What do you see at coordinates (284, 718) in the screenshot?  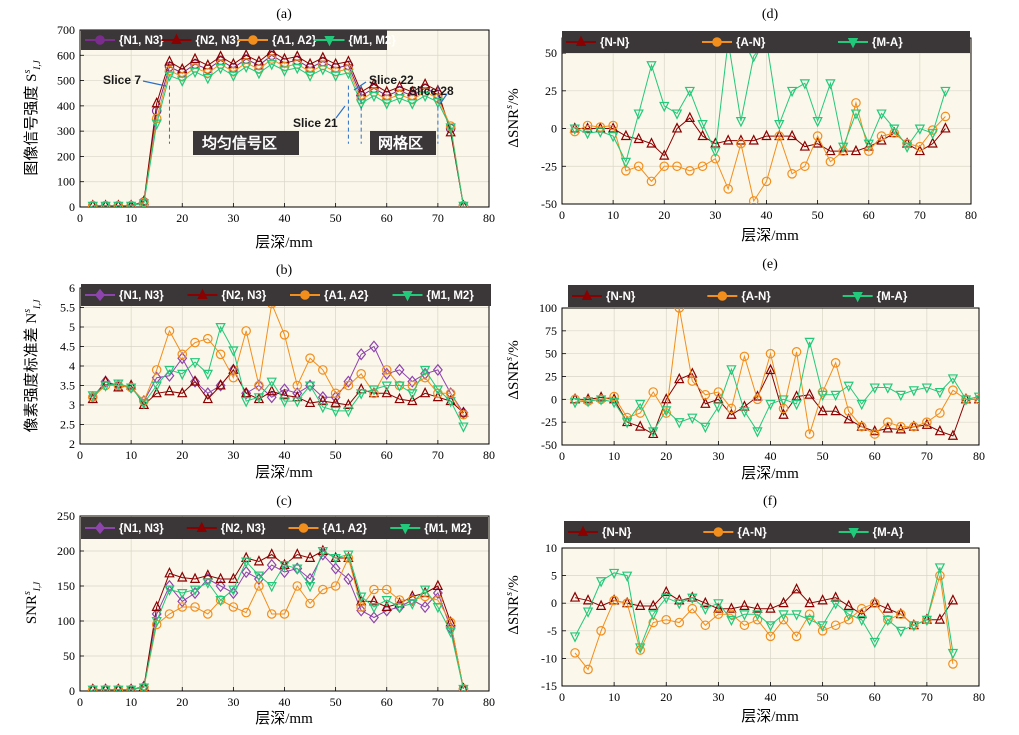 I see `x-axis-label: 层深/mm` at bounding box center [284, 718].